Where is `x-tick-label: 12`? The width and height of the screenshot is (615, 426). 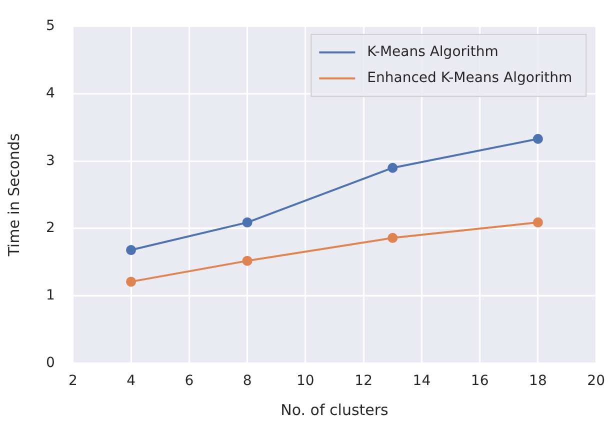 x-tick-label: 12 is located at coordinates (363, 381).